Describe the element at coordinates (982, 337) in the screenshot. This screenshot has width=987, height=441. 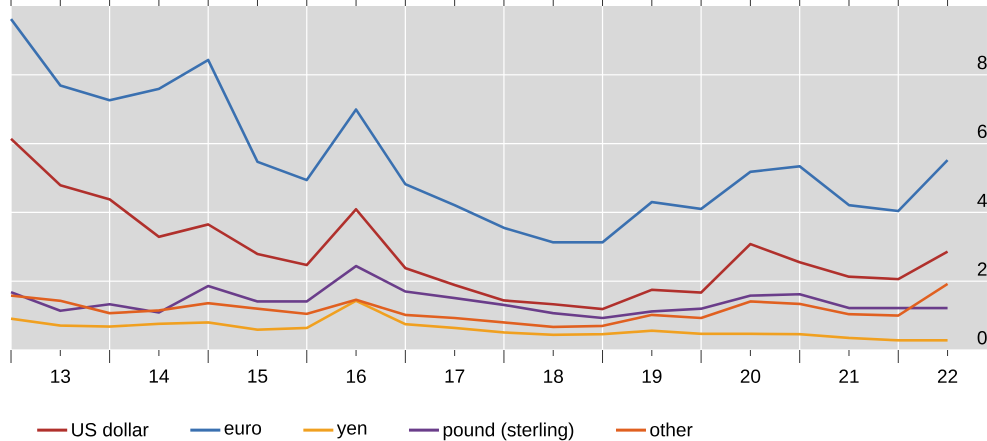
I see `y-tick-label: 0` at that location.